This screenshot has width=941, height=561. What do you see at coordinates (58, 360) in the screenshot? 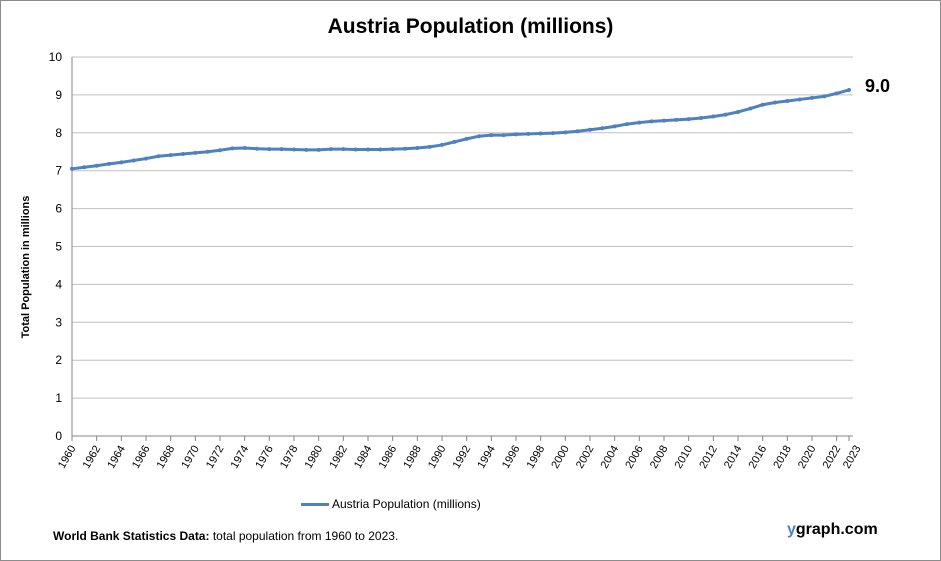
I see `y-tick-label: 2` at bounding box center [58, 360].